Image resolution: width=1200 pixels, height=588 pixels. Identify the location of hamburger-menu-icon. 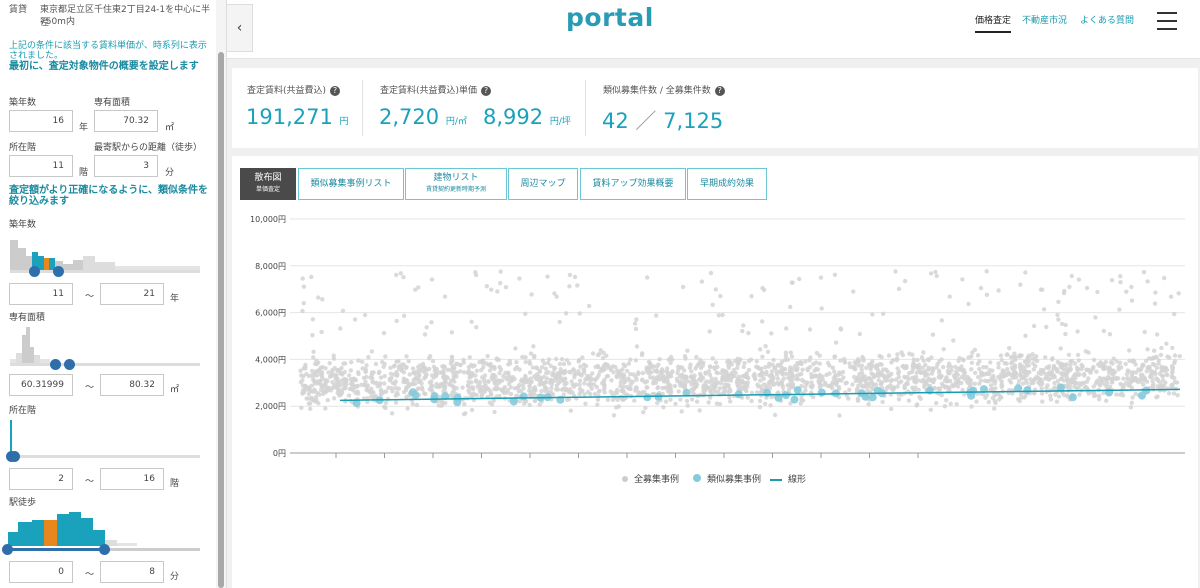
(1167, 21).